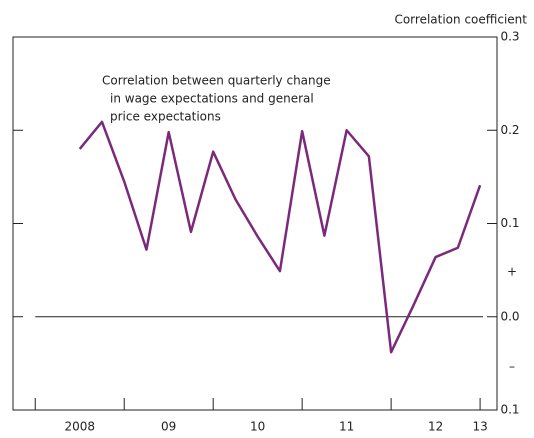  Describe the element at coordinates (435, 427) in the screenshot. I see `x-tick-label: 12` at that location.